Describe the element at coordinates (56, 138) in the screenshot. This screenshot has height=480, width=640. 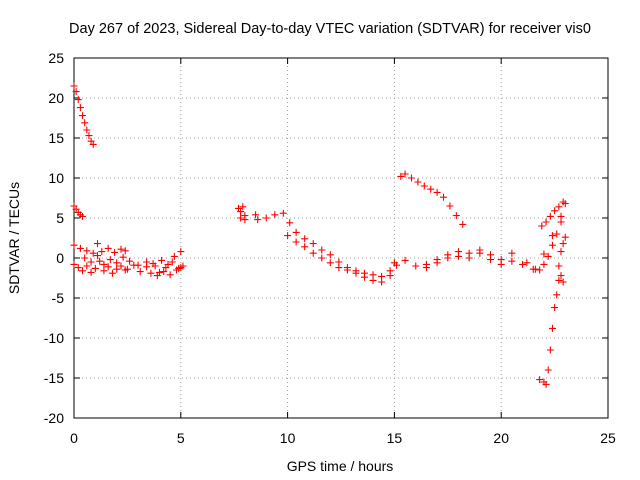
I see `y-tick-label: 15` at that location.